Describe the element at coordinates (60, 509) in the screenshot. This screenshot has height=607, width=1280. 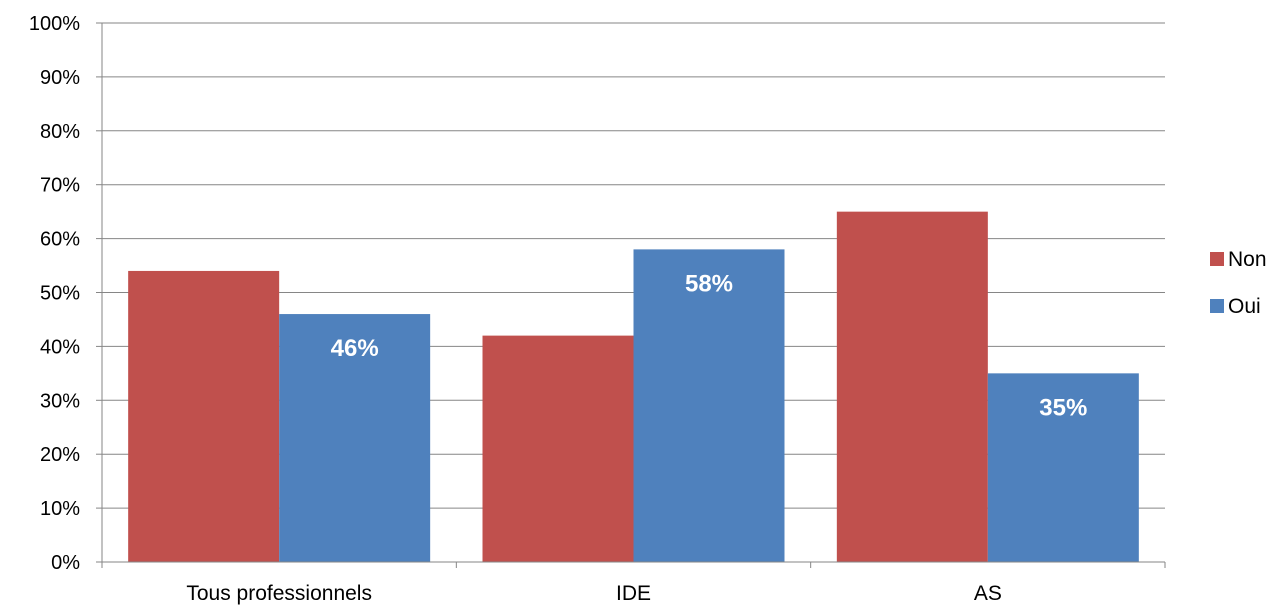
I see `y-tick-label: 10%` at that location.